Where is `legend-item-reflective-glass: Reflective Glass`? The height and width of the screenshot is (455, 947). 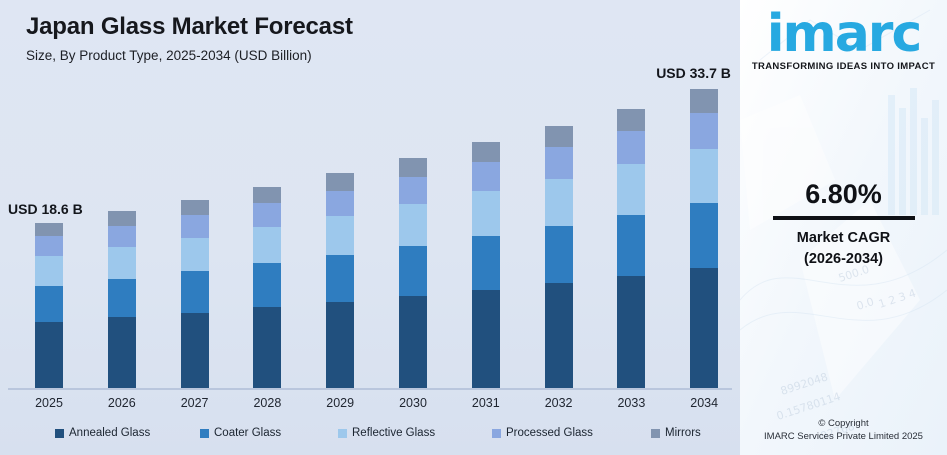
legend-item-reflective-glass: Reflective Glass is located at coordinates (386, 433).